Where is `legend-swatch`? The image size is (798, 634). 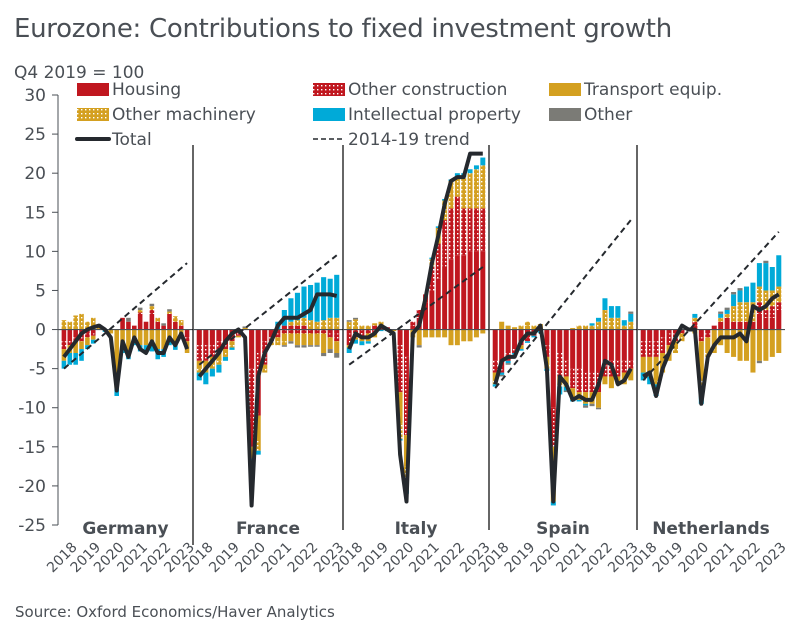
legend-swatch is located at coordinates (565, 114).